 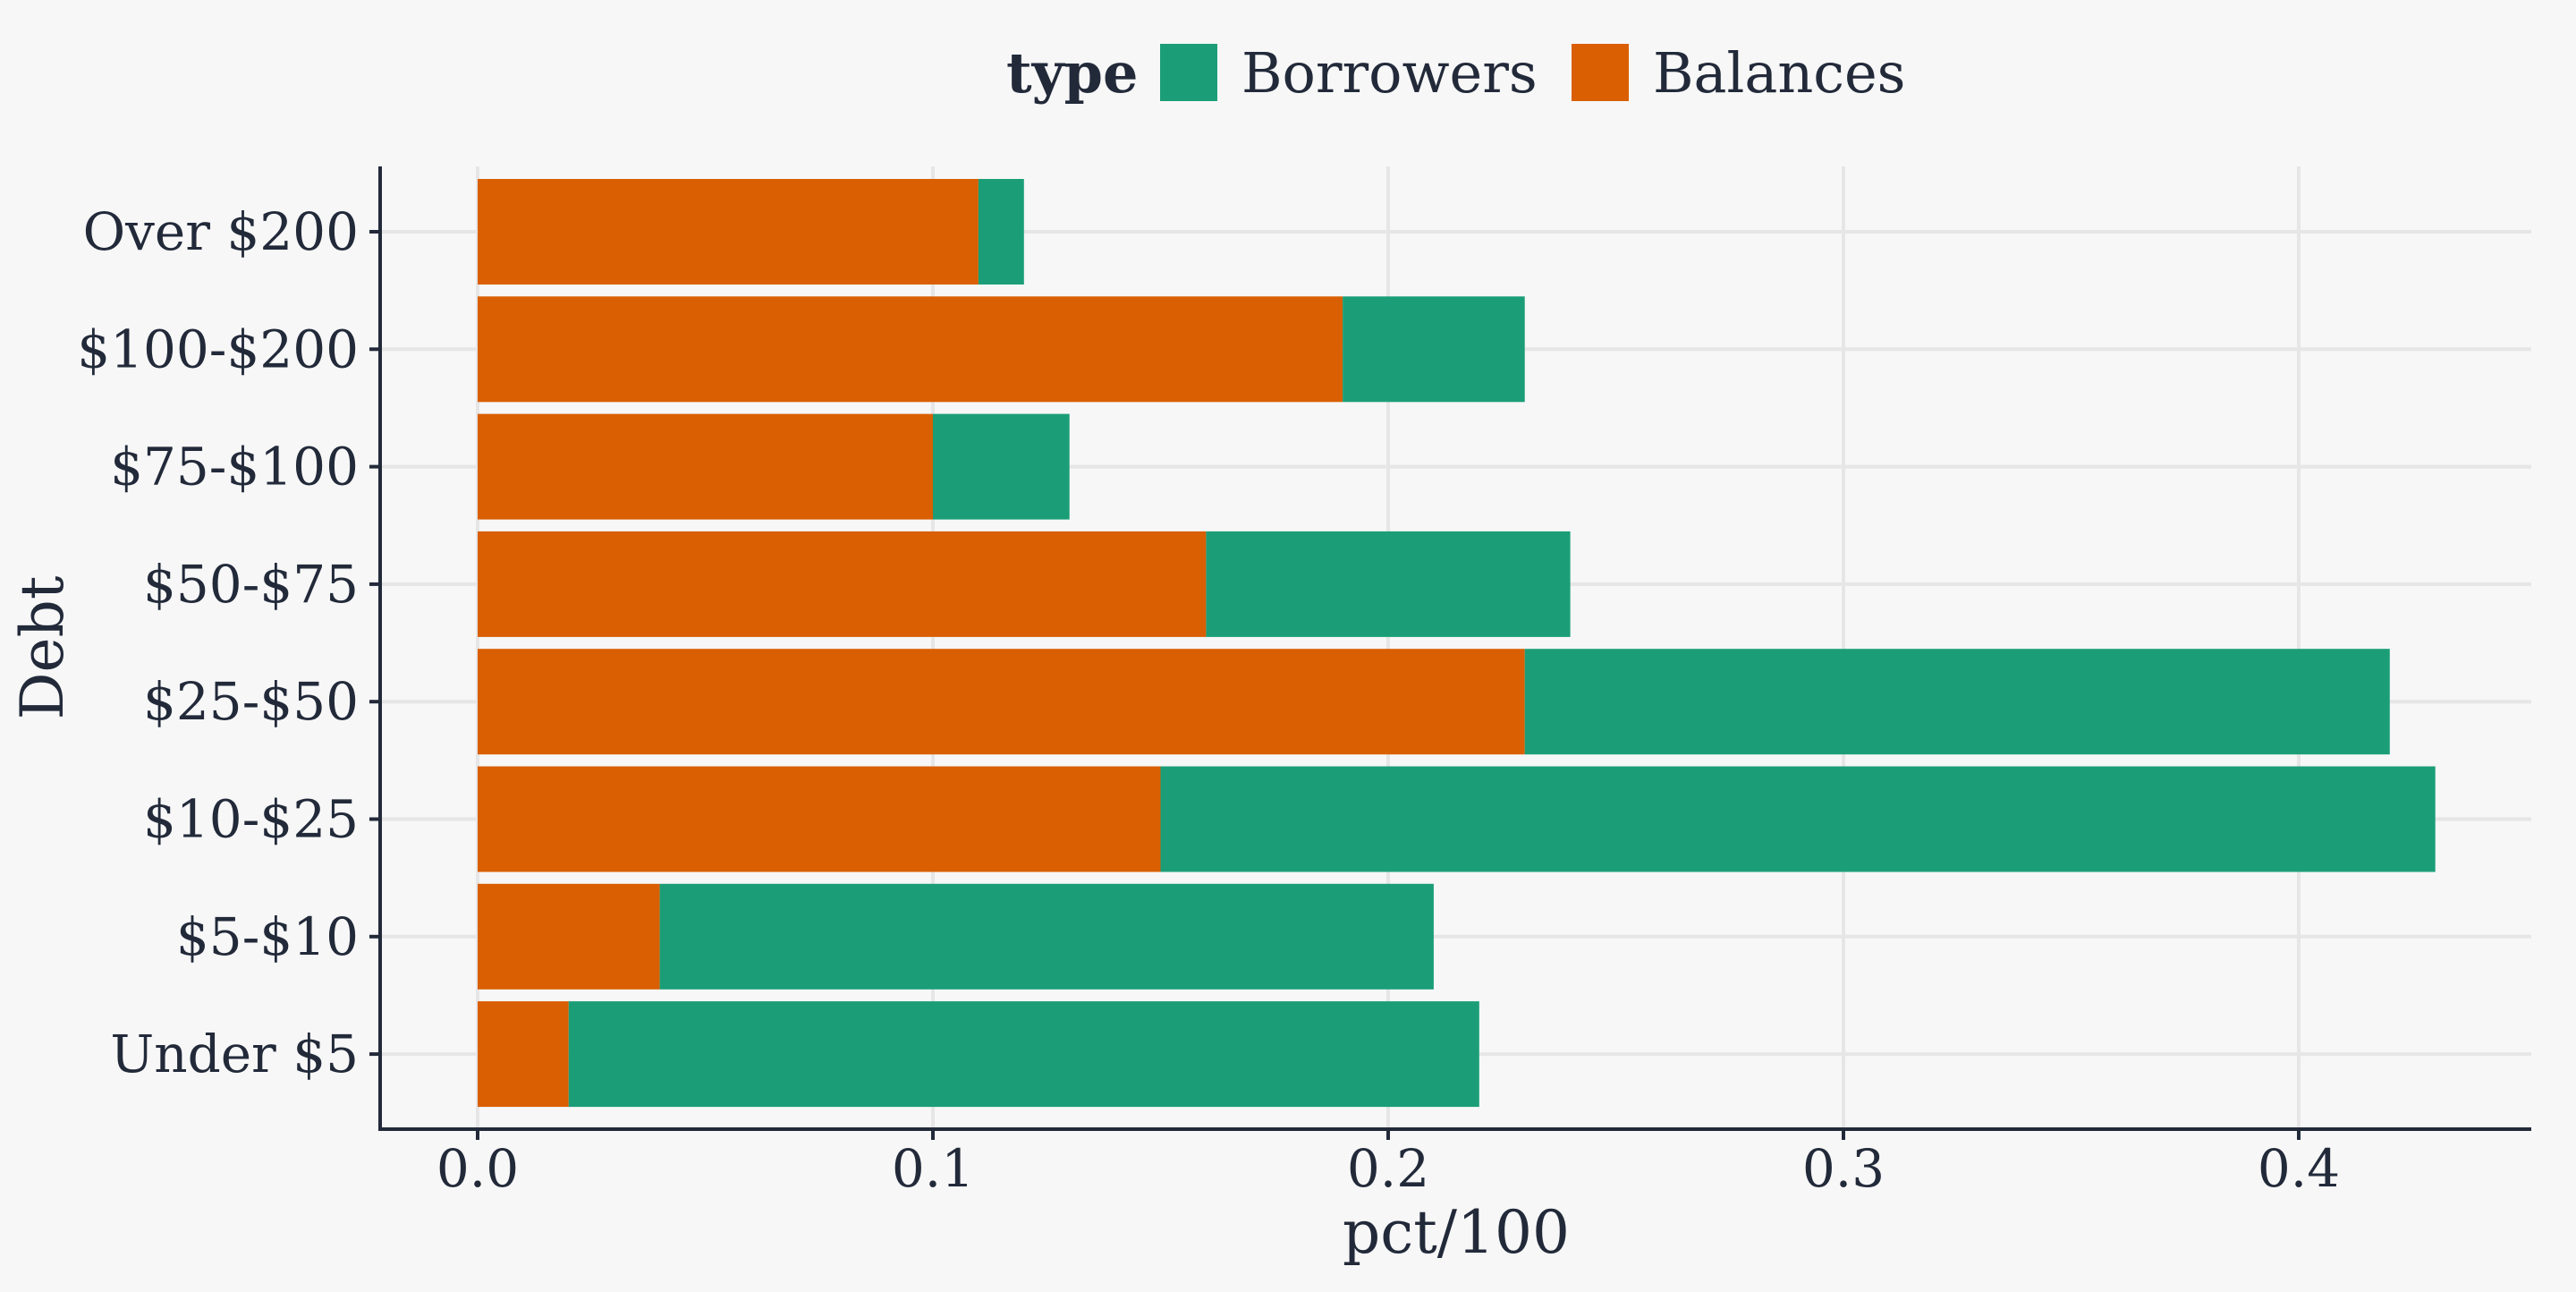 I want to click on x-tick-label: 0.1, so click(x=933, y=1168).